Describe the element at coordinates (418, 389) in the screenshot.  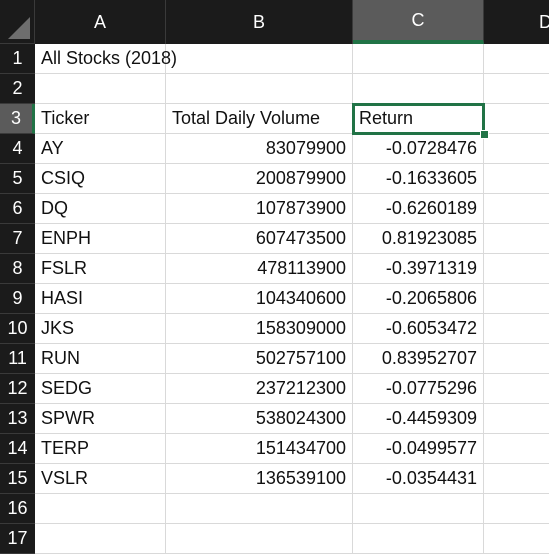
I see `return-cell: -0.0775296` at that location.